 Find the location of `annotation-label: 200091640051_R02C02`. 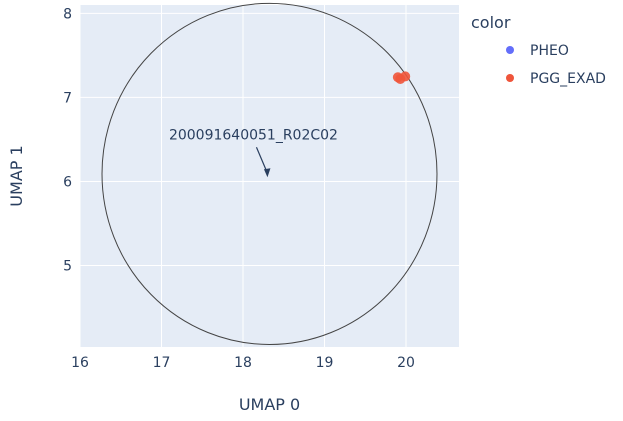

annotation-label: 200091640051_R02C02 is located at coordinates (253, 135).